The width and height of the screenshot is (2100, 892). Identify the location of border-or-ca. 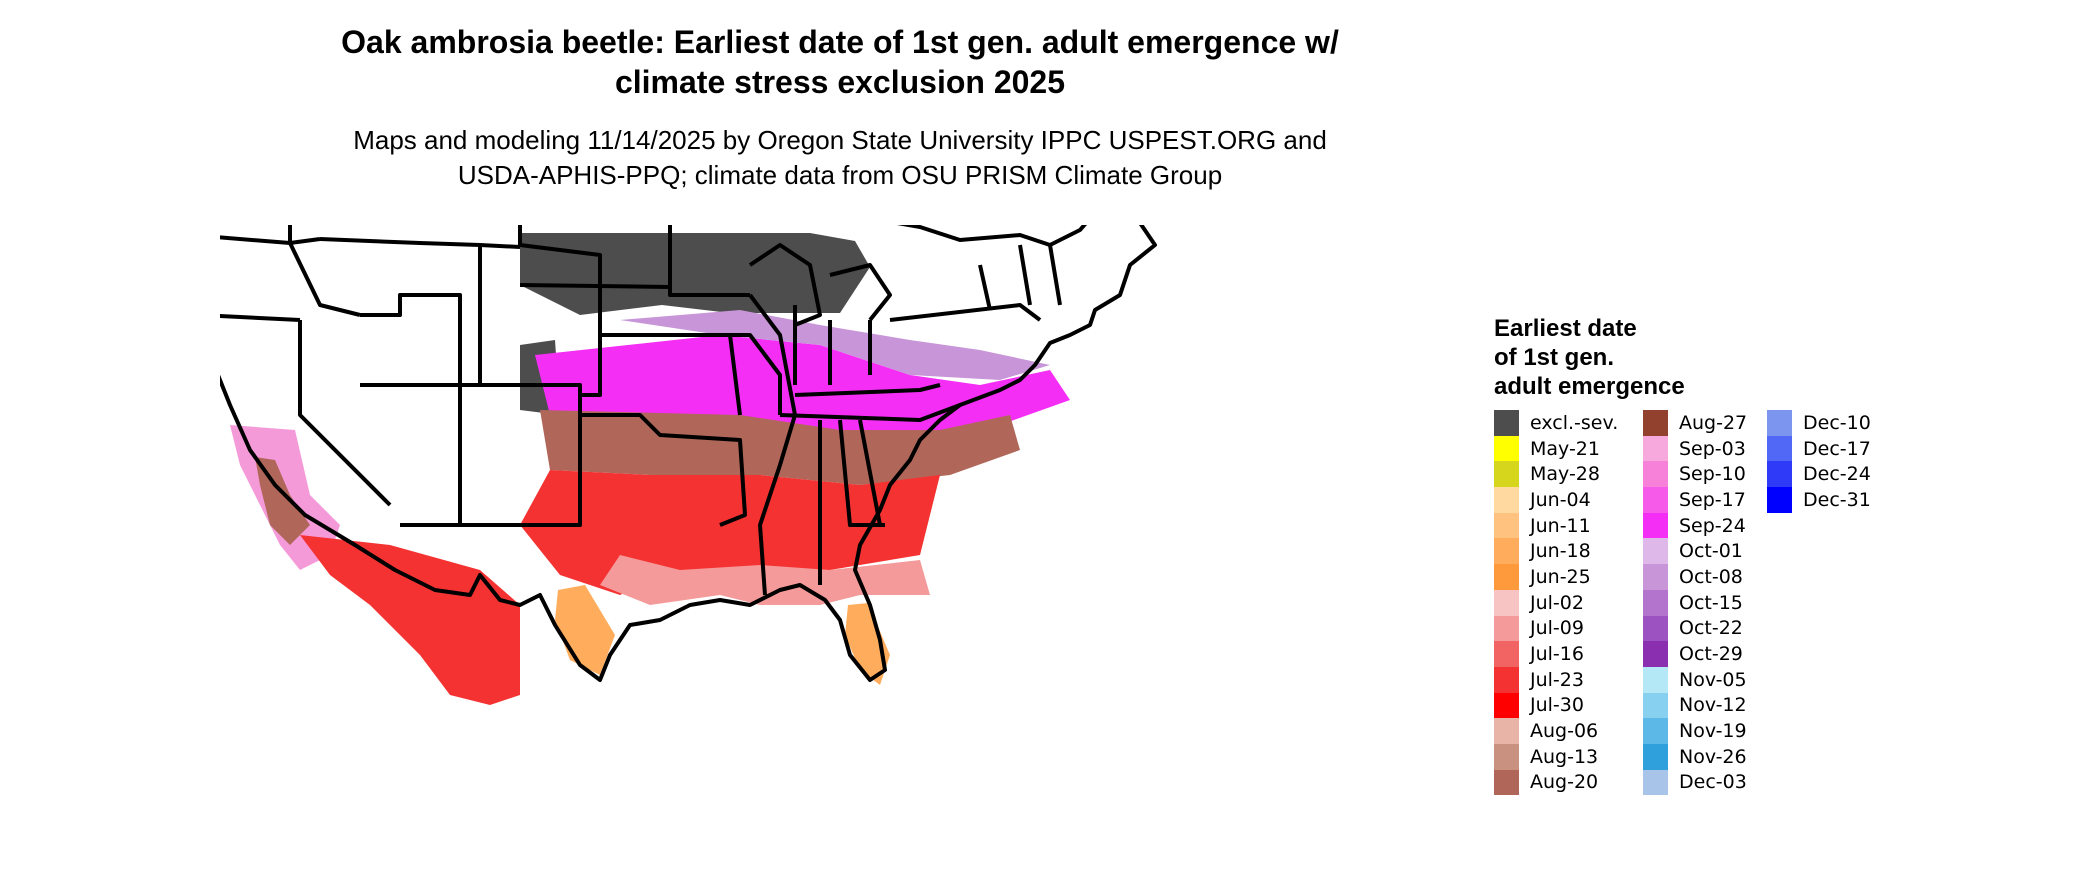
(260, 317).